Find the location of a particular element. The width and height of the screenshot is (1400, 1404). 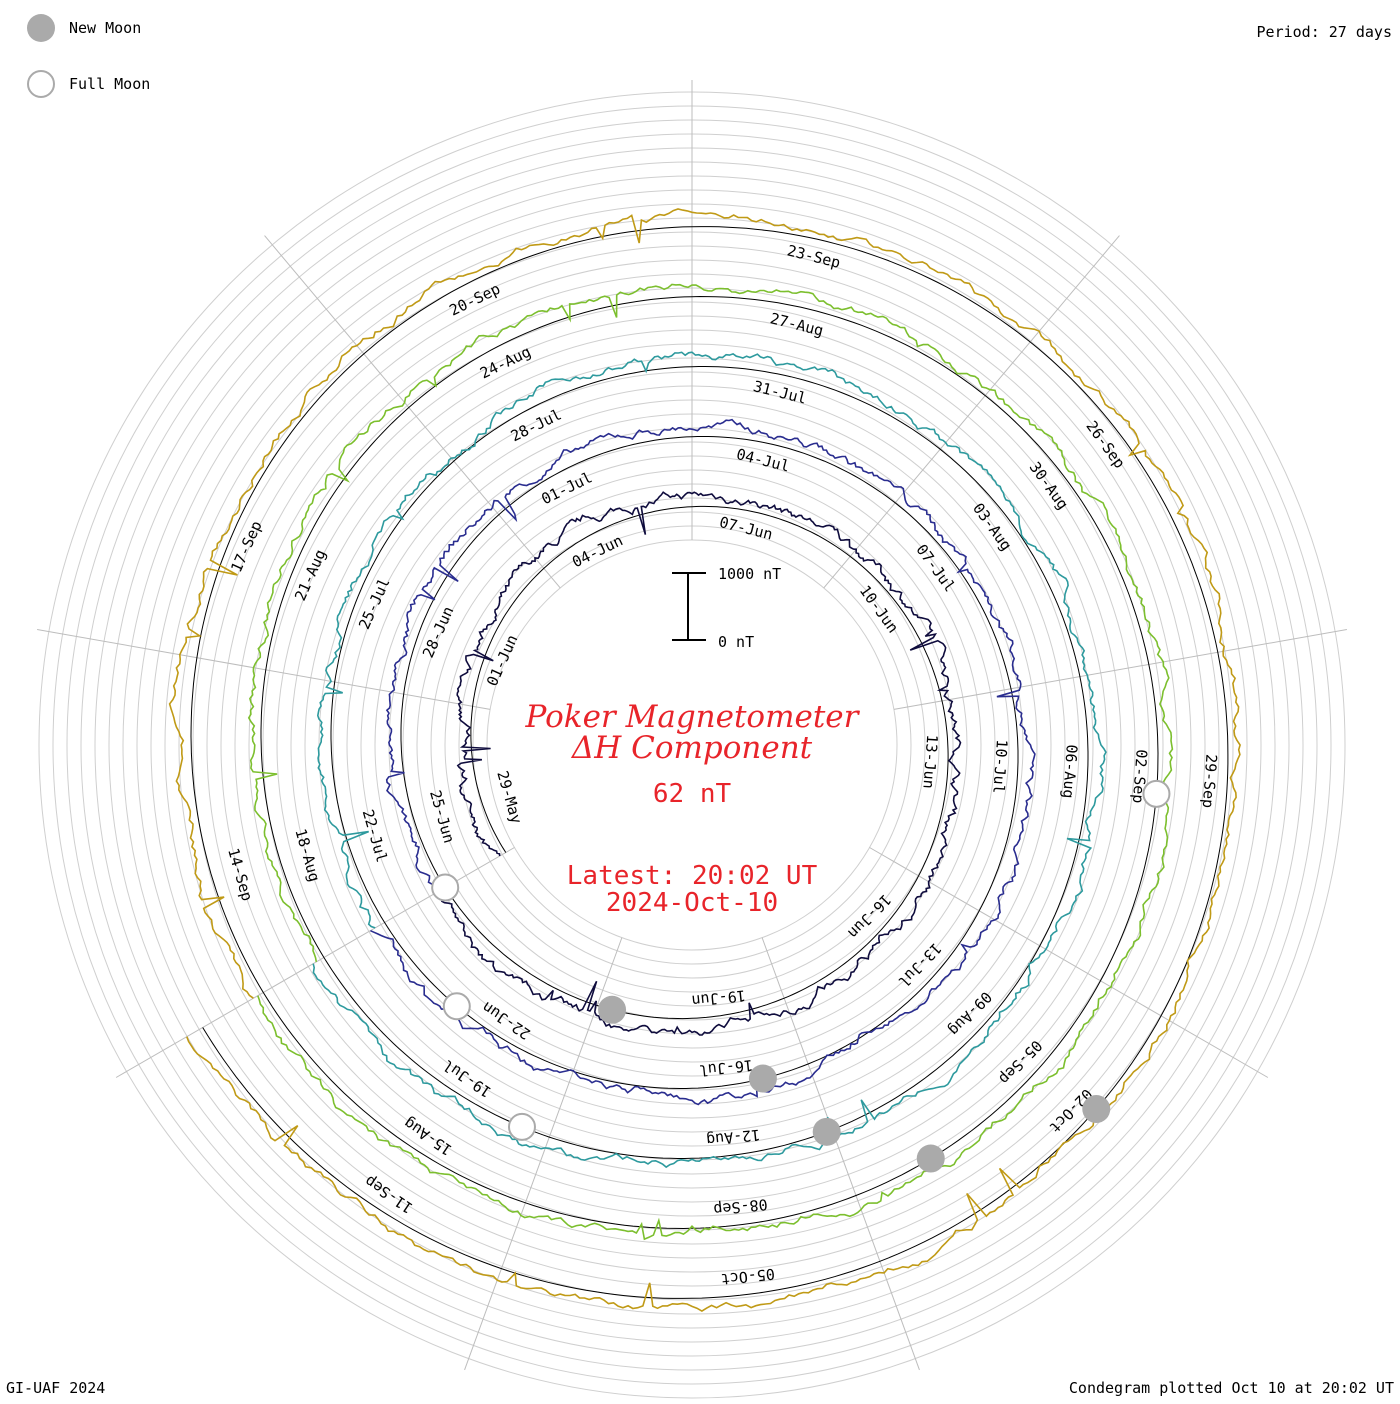

footer-credit: GI-UAF 2024 is located at coordinates (56, 1388).